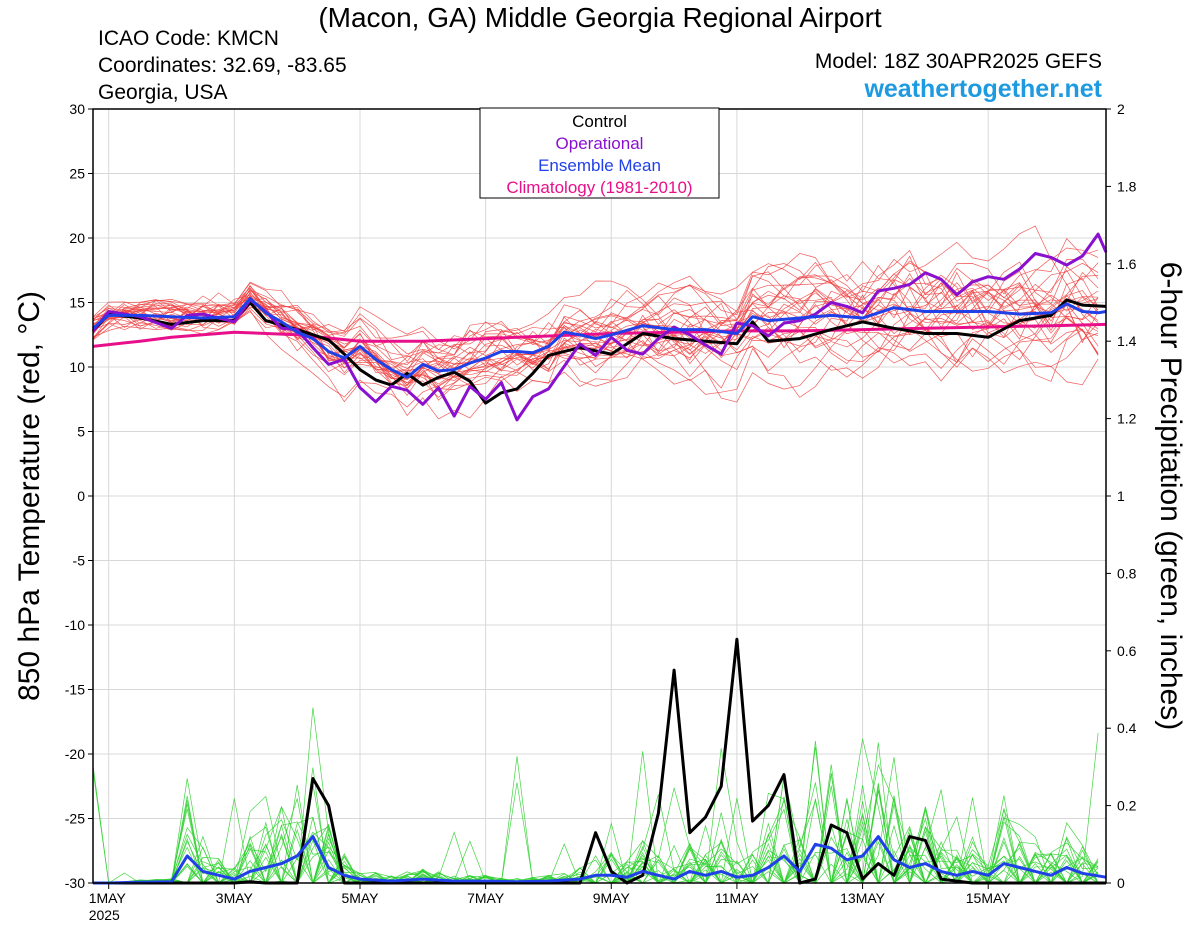 Image resolution: width=1200 pixels, height=927 pixels. I want to click on y2-tick-label: 0.8, so click(1127, 573).